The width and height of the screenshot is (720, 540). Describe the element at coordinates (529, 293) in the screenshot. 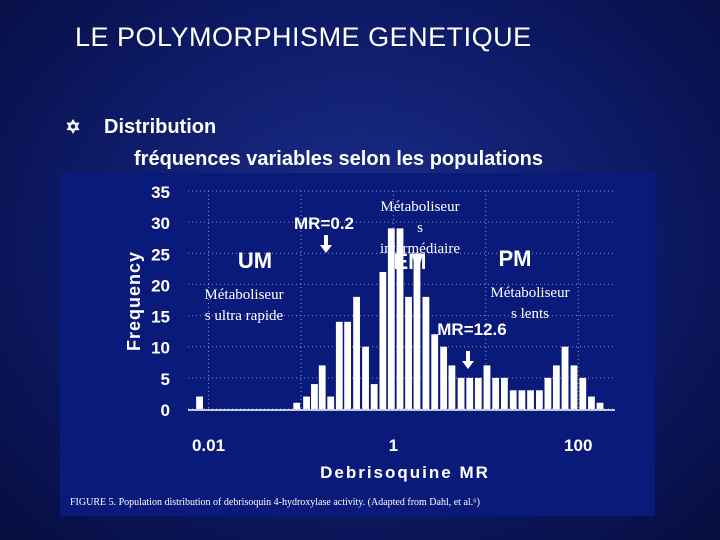

I see `note-slow-1: Métaboliseur` at that location.